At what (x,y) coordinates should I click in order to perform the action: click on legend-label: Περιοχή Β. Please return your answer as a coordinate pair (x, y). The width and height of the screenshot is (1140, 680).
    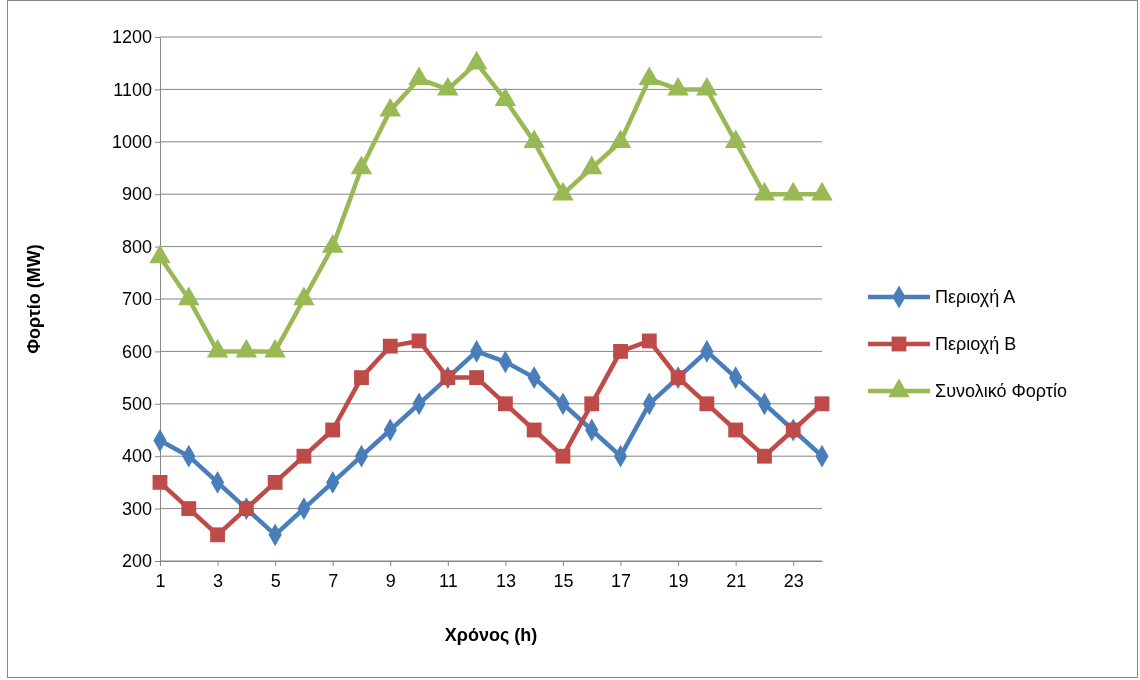
    Looking at the image, I should click on (976, 344).